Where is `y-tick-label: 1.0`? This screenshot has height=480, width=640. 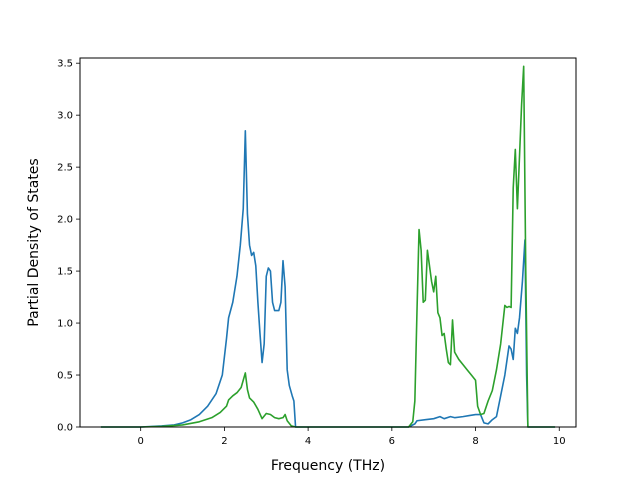
y-tick-label: 1.0 is located at coordinates (65, 324).